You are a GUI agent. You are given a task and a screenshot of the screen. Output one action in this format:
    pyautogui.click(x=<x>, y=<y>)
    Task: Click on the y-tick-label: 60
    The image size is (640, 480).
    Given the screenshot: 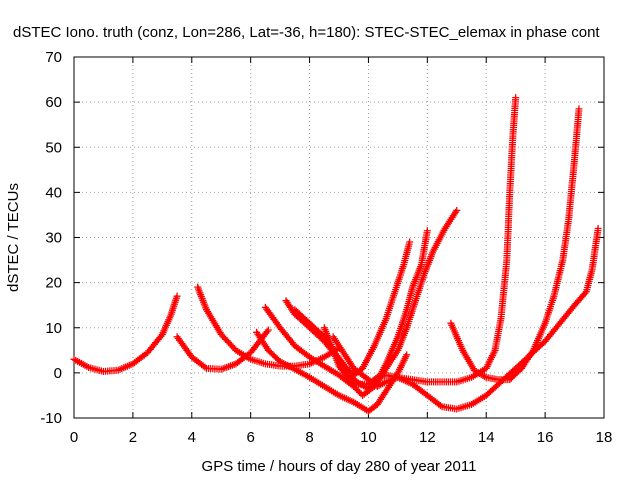 What is the action you would take?
    pyautogui.click(x=53, y=102)
    